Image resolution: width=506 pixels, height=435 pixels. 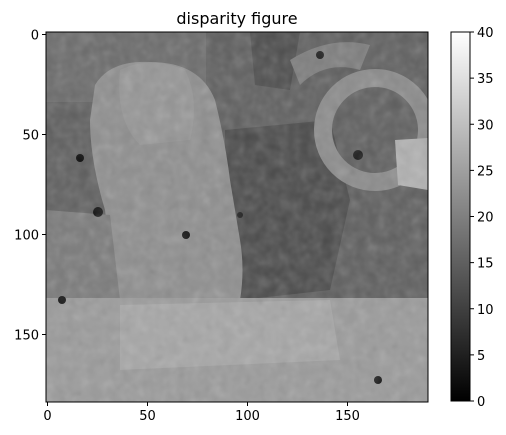 What do you see at coordinates (485, 33) in the screenshot?
I see `colorbar-tick-label: 40` at bounding box center [485, 33].